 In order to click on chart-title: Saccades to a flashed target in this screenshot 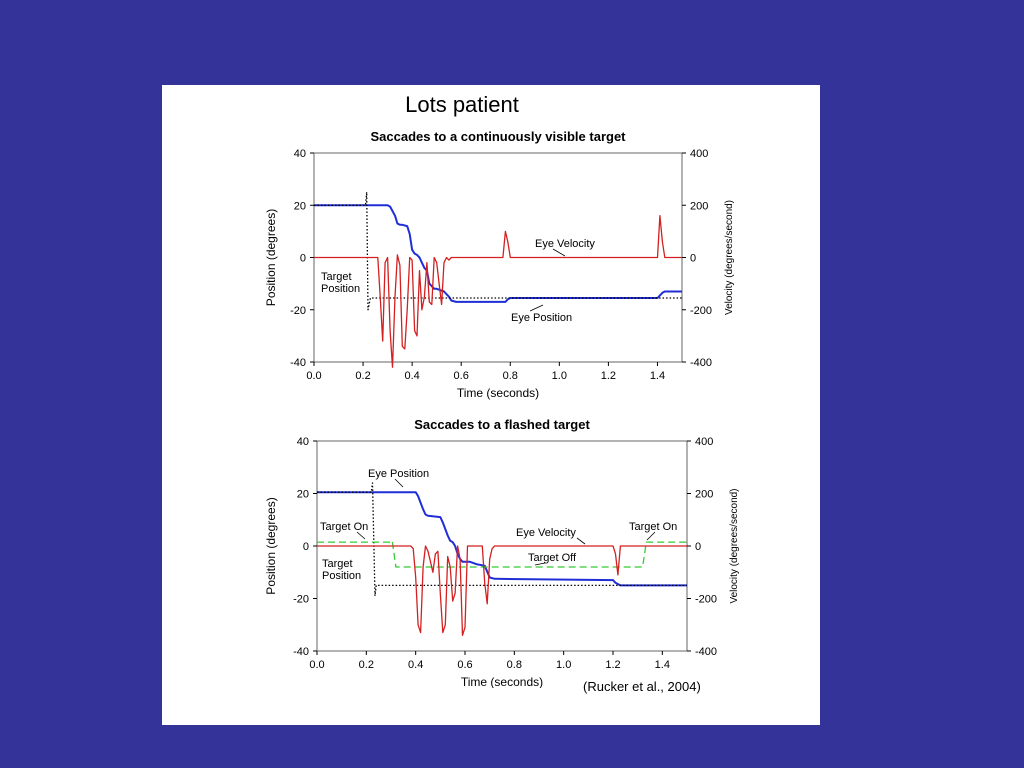, I will do `click(502, 424)`.